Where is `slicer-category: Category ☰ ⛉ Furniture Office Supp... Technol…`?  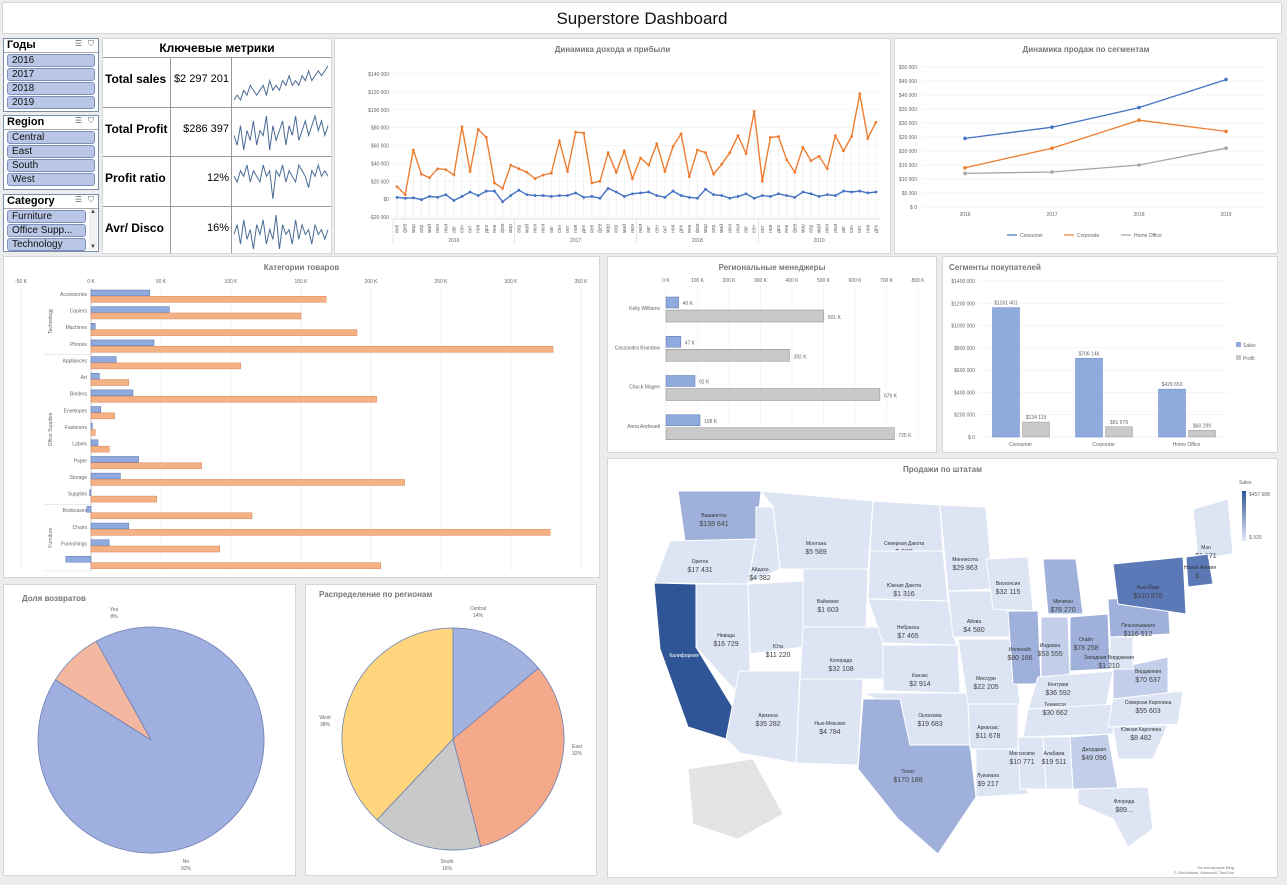
slicer-category: Category ☰ ⛉ Furniture Office Supp... Technol… is located at coordinates (51, 223).